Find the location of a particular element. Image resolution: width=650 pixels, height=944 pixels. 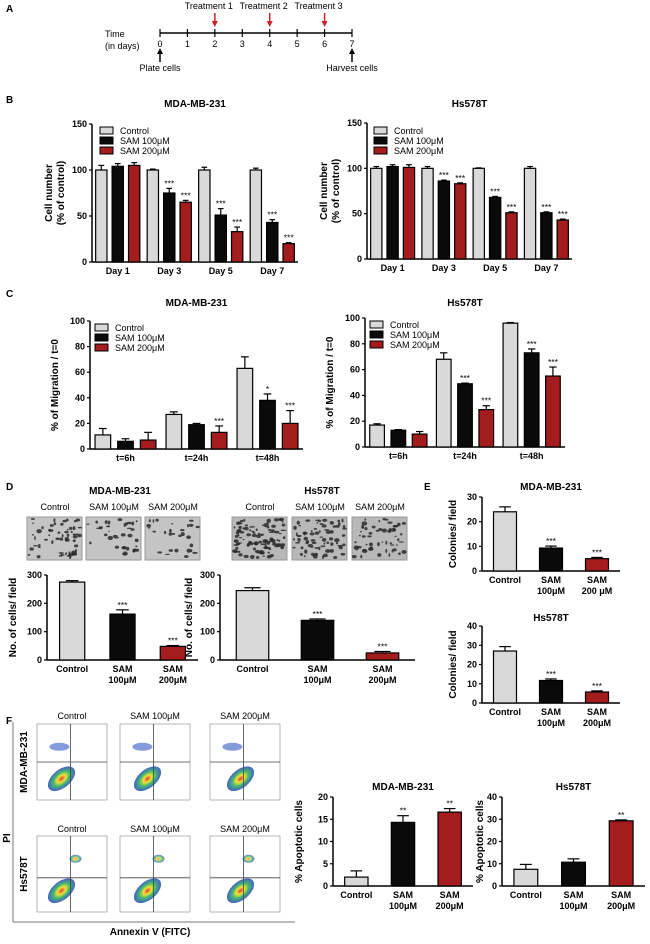

y-axis-label: No. of cells/ field is located at coordinates (189, 617).